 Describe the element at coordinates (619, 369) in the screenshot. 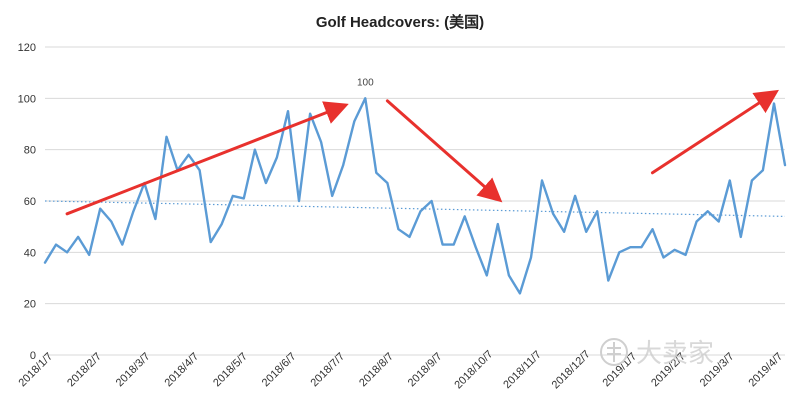

I see `x-tick-label: 2019/1/7` at that location.